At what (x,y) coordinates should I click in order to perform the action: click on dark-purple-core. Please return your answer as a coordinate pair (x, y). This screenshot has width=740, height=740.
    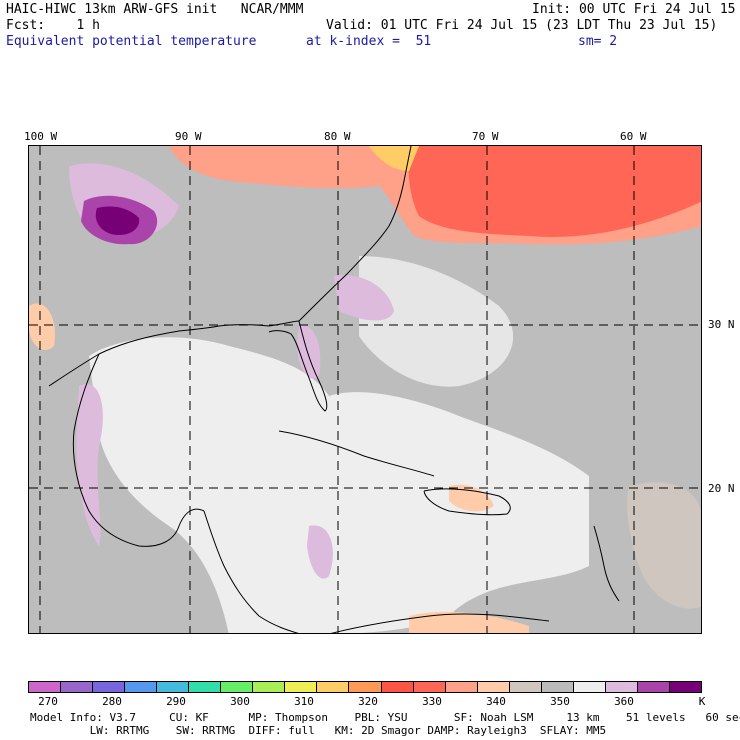
    Looking at the image, I should click on (117, 221).